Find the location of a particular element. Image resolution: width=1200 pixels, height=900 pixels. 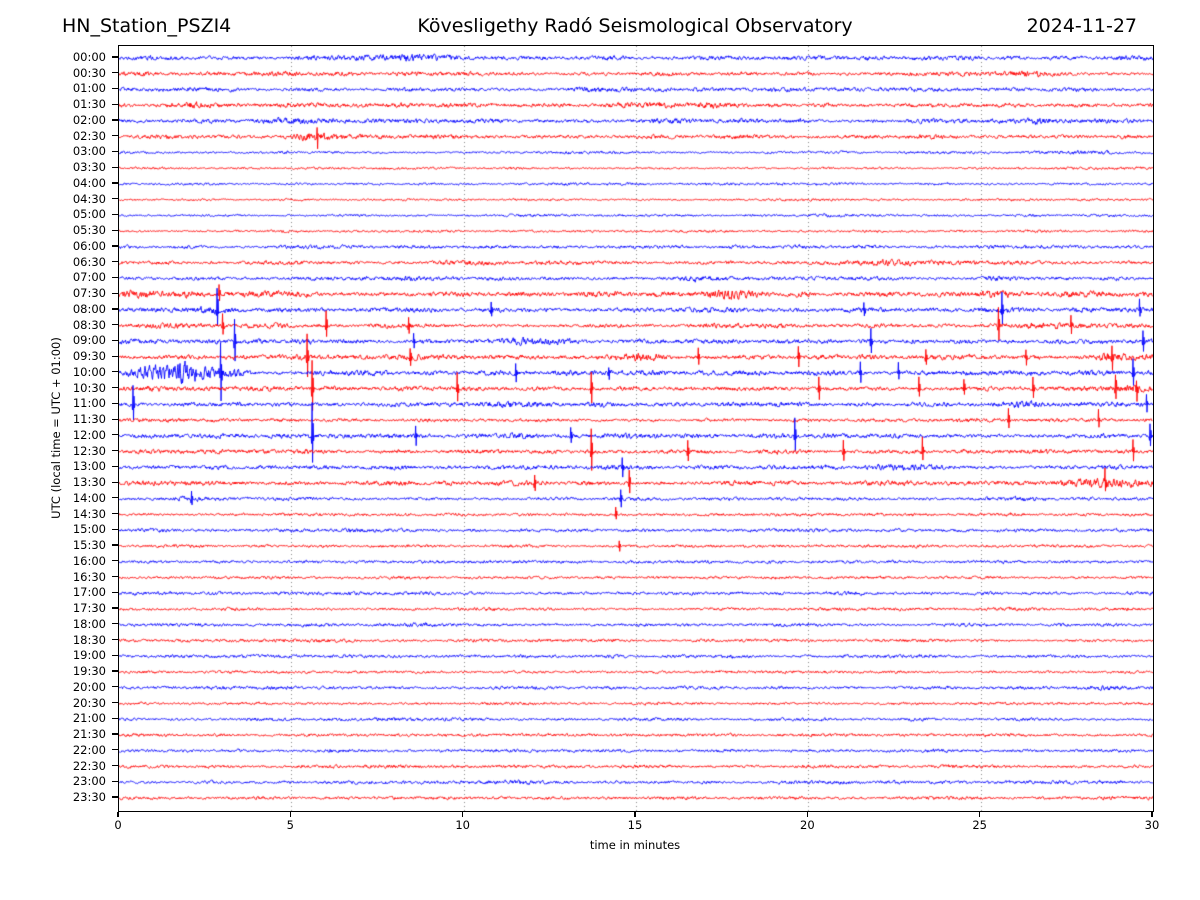

date-label: 2024-11-27 is located at coordinates (1081, 26).